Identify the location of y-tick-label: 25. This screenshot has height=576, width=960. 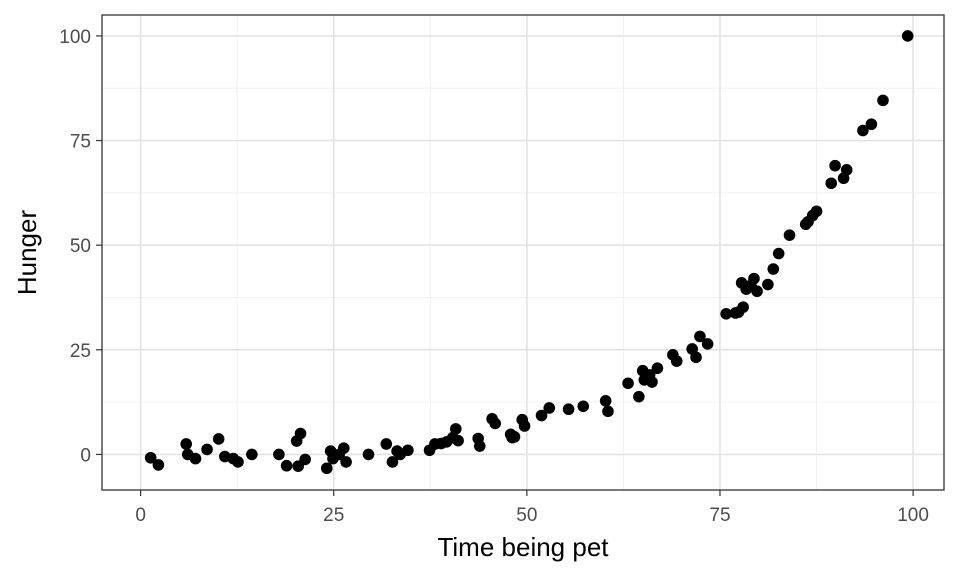
(80, 351).